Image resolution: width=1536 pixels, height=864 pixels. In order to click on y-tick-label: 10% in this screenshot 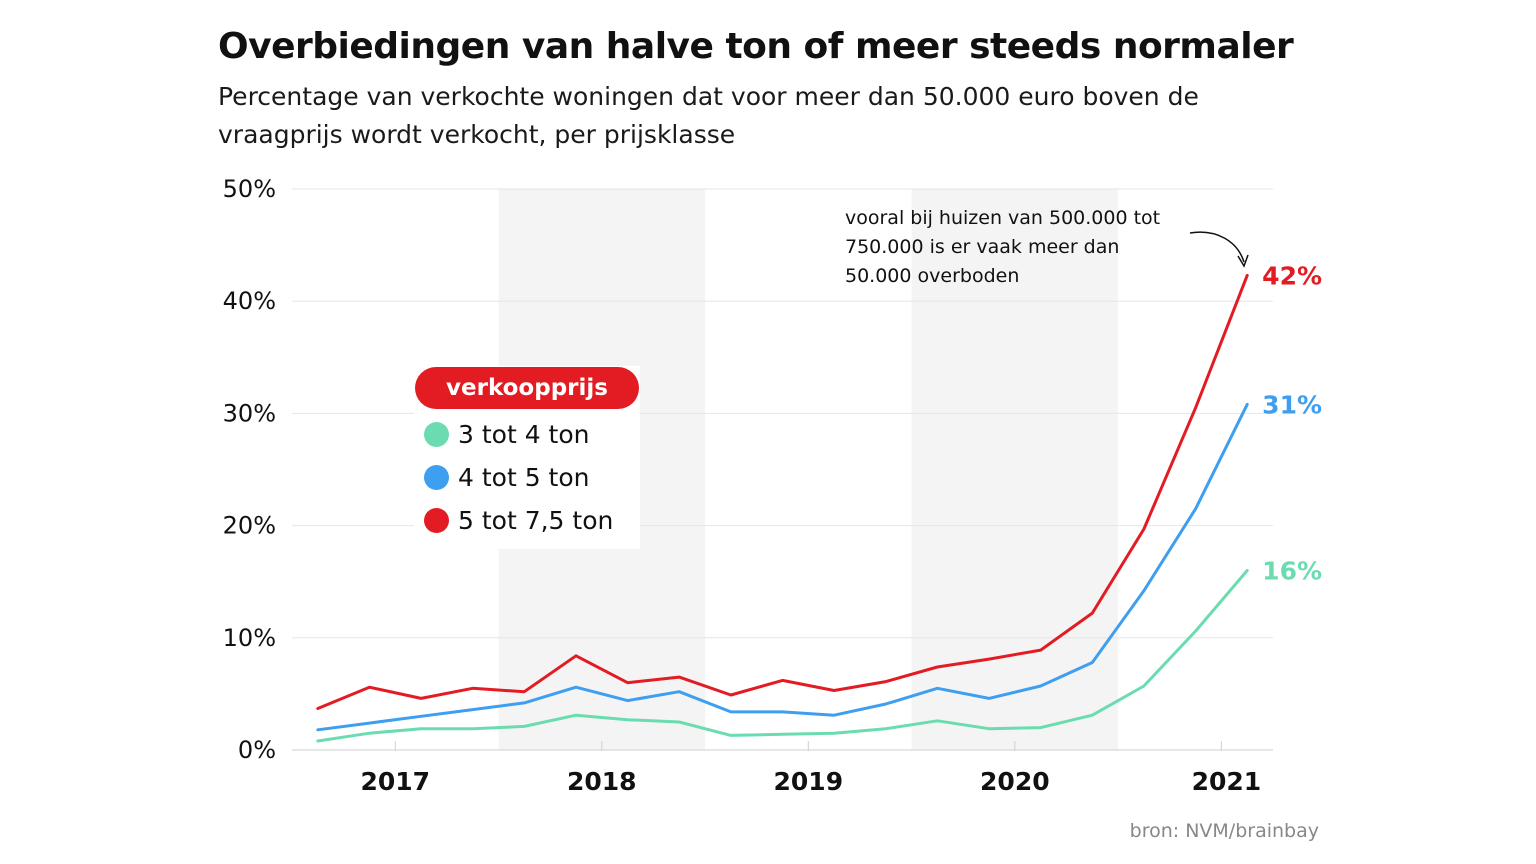, I will do `click(249, 638)`.